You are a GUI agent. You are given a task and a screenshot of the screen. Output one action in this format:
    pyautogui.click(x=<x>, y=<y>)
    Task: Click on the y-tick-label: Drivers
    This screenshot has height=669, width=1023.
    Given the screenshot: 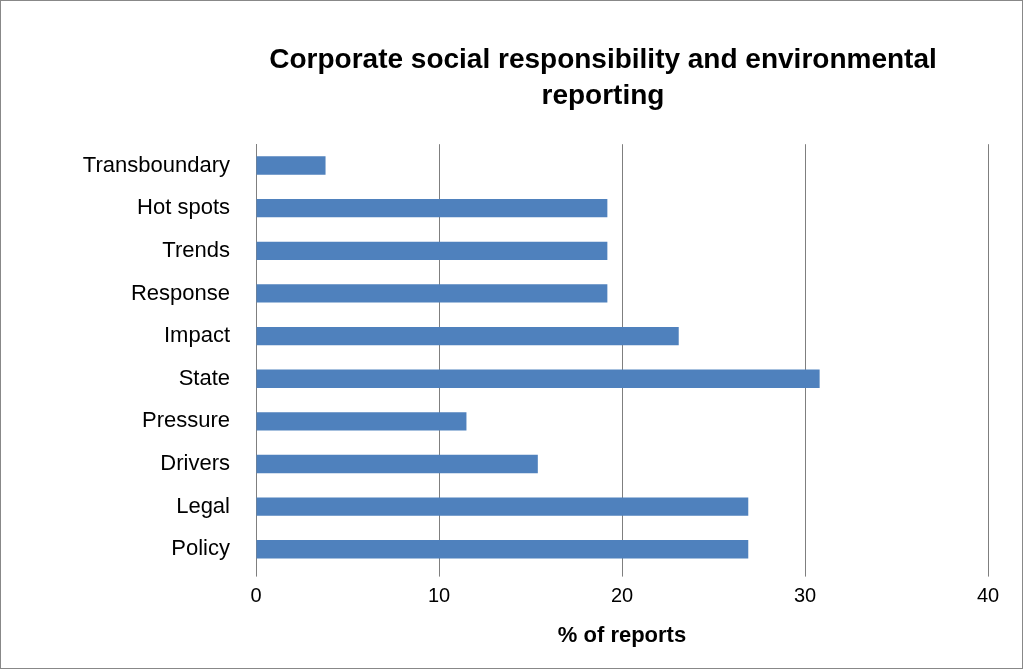 What is the action you would take?
    pyautogui.click(x=195, y=463)
    